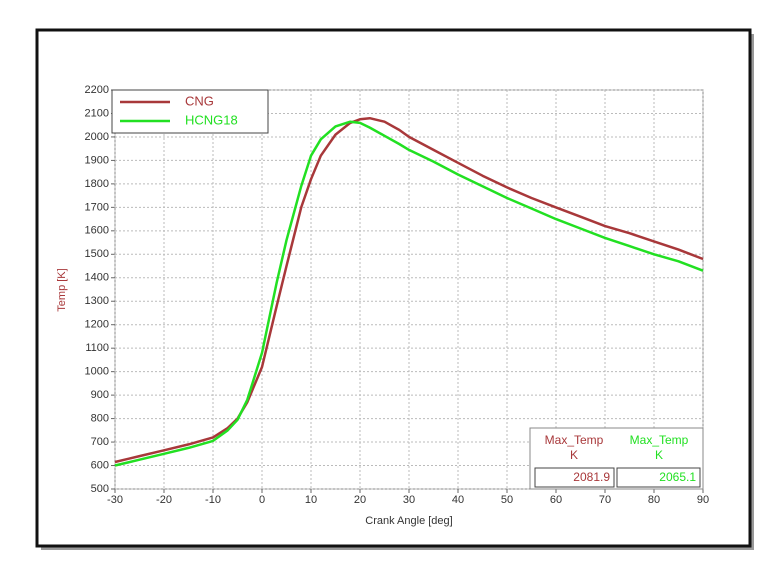 Image resolution: width=781 pixels, height=576 pixels. What do you see at coordinates (100, 418) in the screenshot?
I see `y-tick-label: 800` at bounding box center [100, 418].